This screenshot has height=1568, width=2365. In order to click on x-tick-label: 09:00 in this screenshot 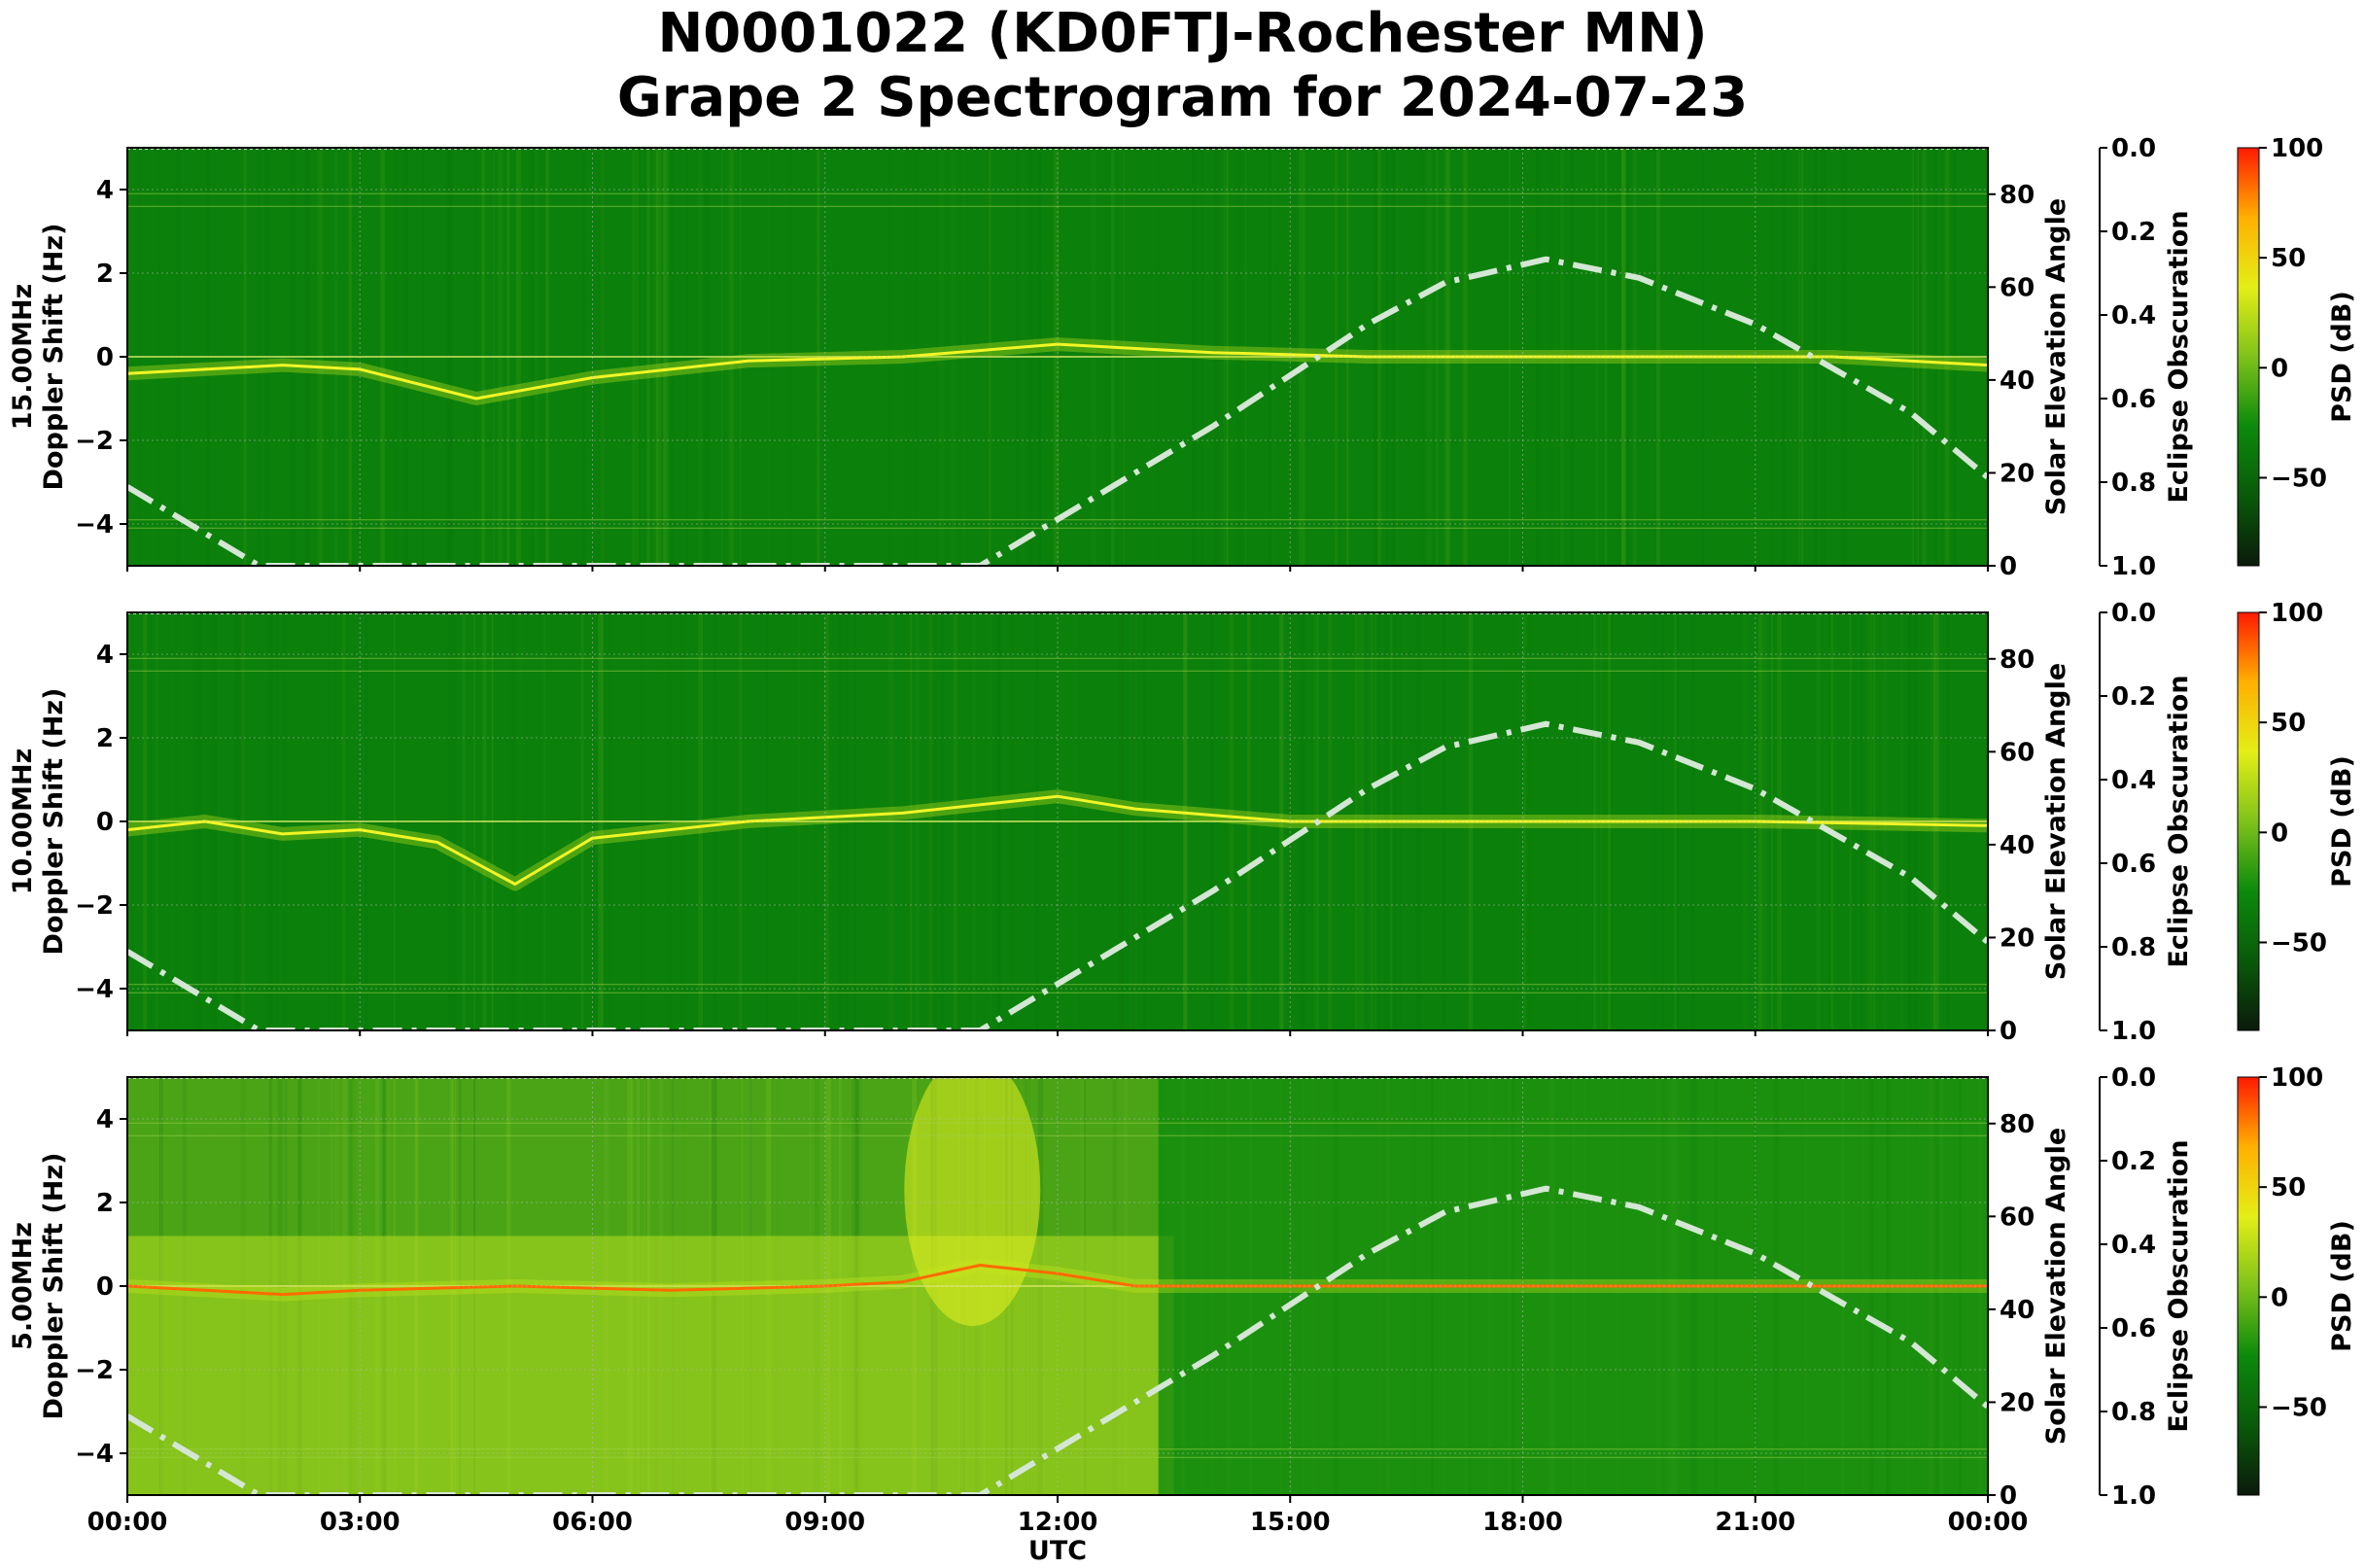, I will do `click(825, 1522)`.